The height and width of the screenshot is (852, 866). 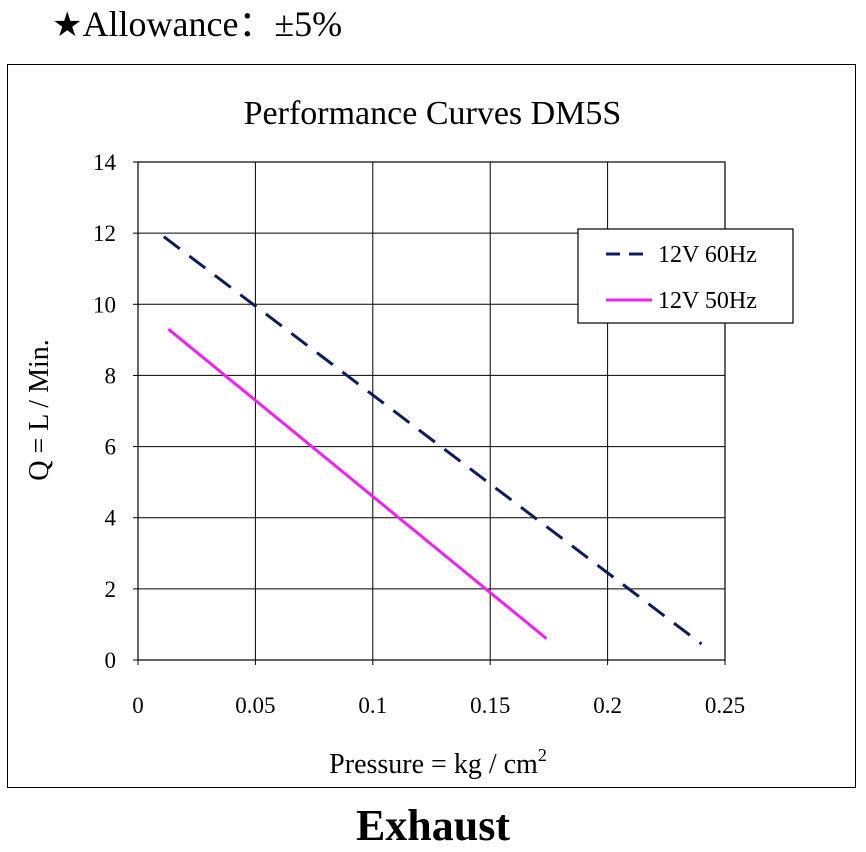 What do you see at coordinates (707, 255) in the screenshot?
I see `legend-label: 12V 60Hz` at bounding box center [707, 255].